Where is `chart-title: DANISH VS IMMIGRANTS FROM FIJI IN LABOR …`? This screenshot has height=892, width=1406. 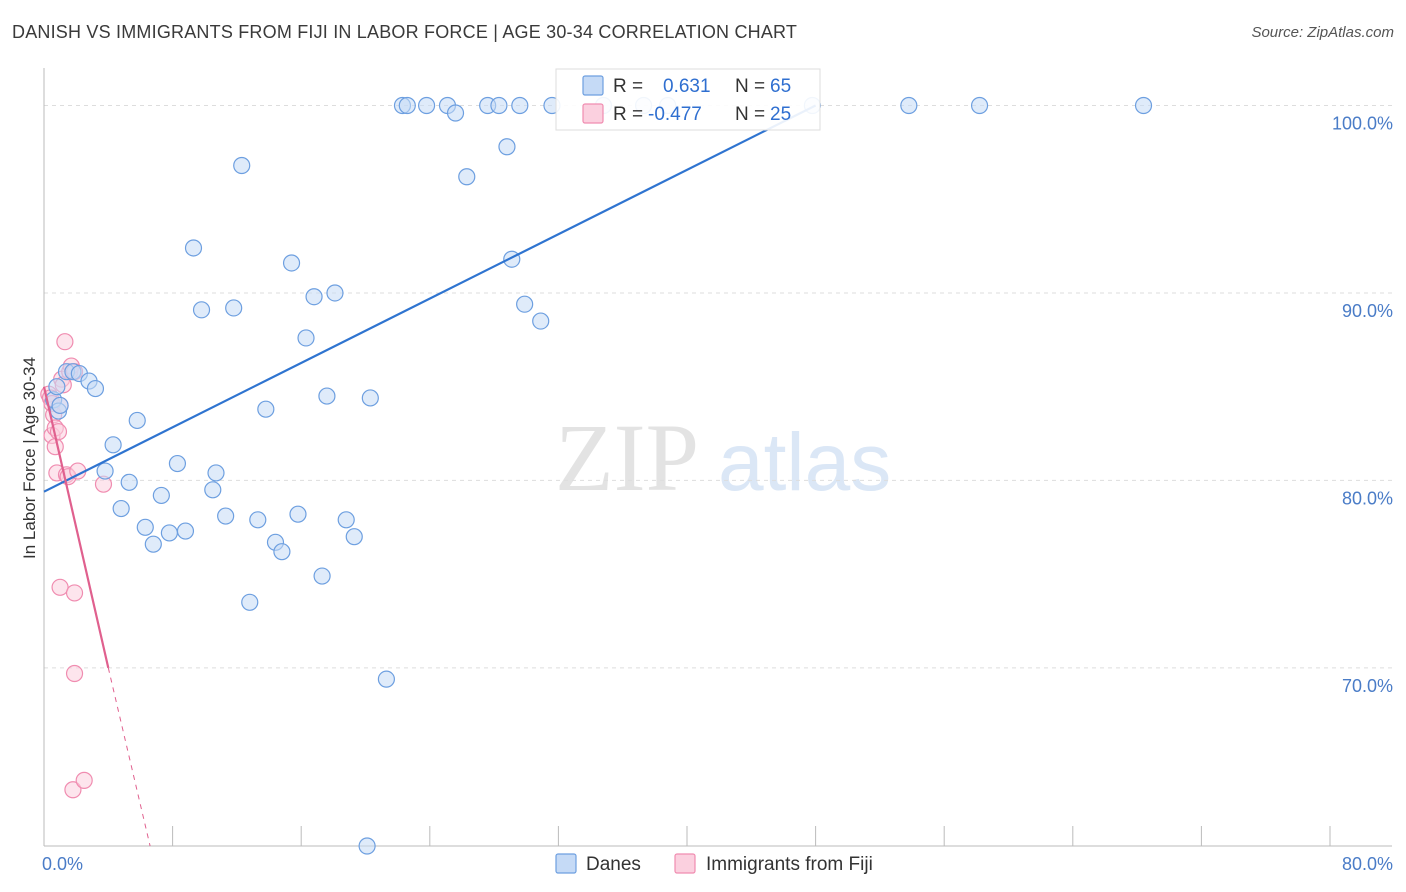
chart-title: DANISH VS IMMIGRANTS FROM FIJI IN LABOR … is located at coordinates (405, 32).